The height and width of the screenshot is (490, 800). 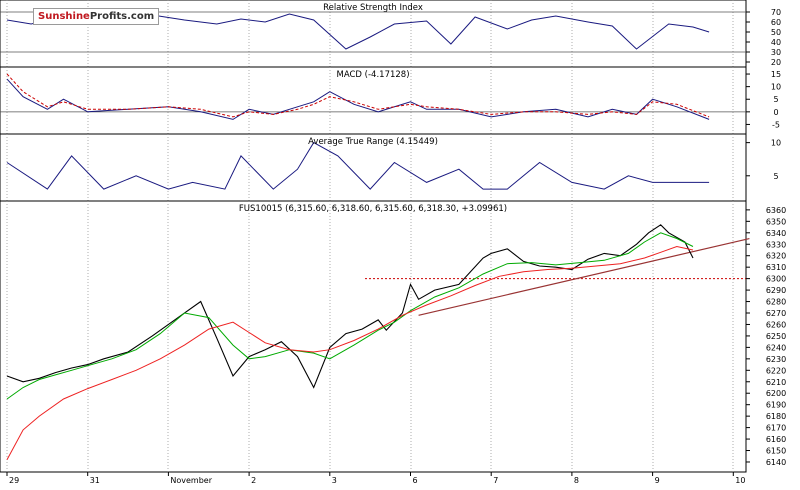 I want to click on macd-title: MACD (-4.17128), so click(x=372, y=75).